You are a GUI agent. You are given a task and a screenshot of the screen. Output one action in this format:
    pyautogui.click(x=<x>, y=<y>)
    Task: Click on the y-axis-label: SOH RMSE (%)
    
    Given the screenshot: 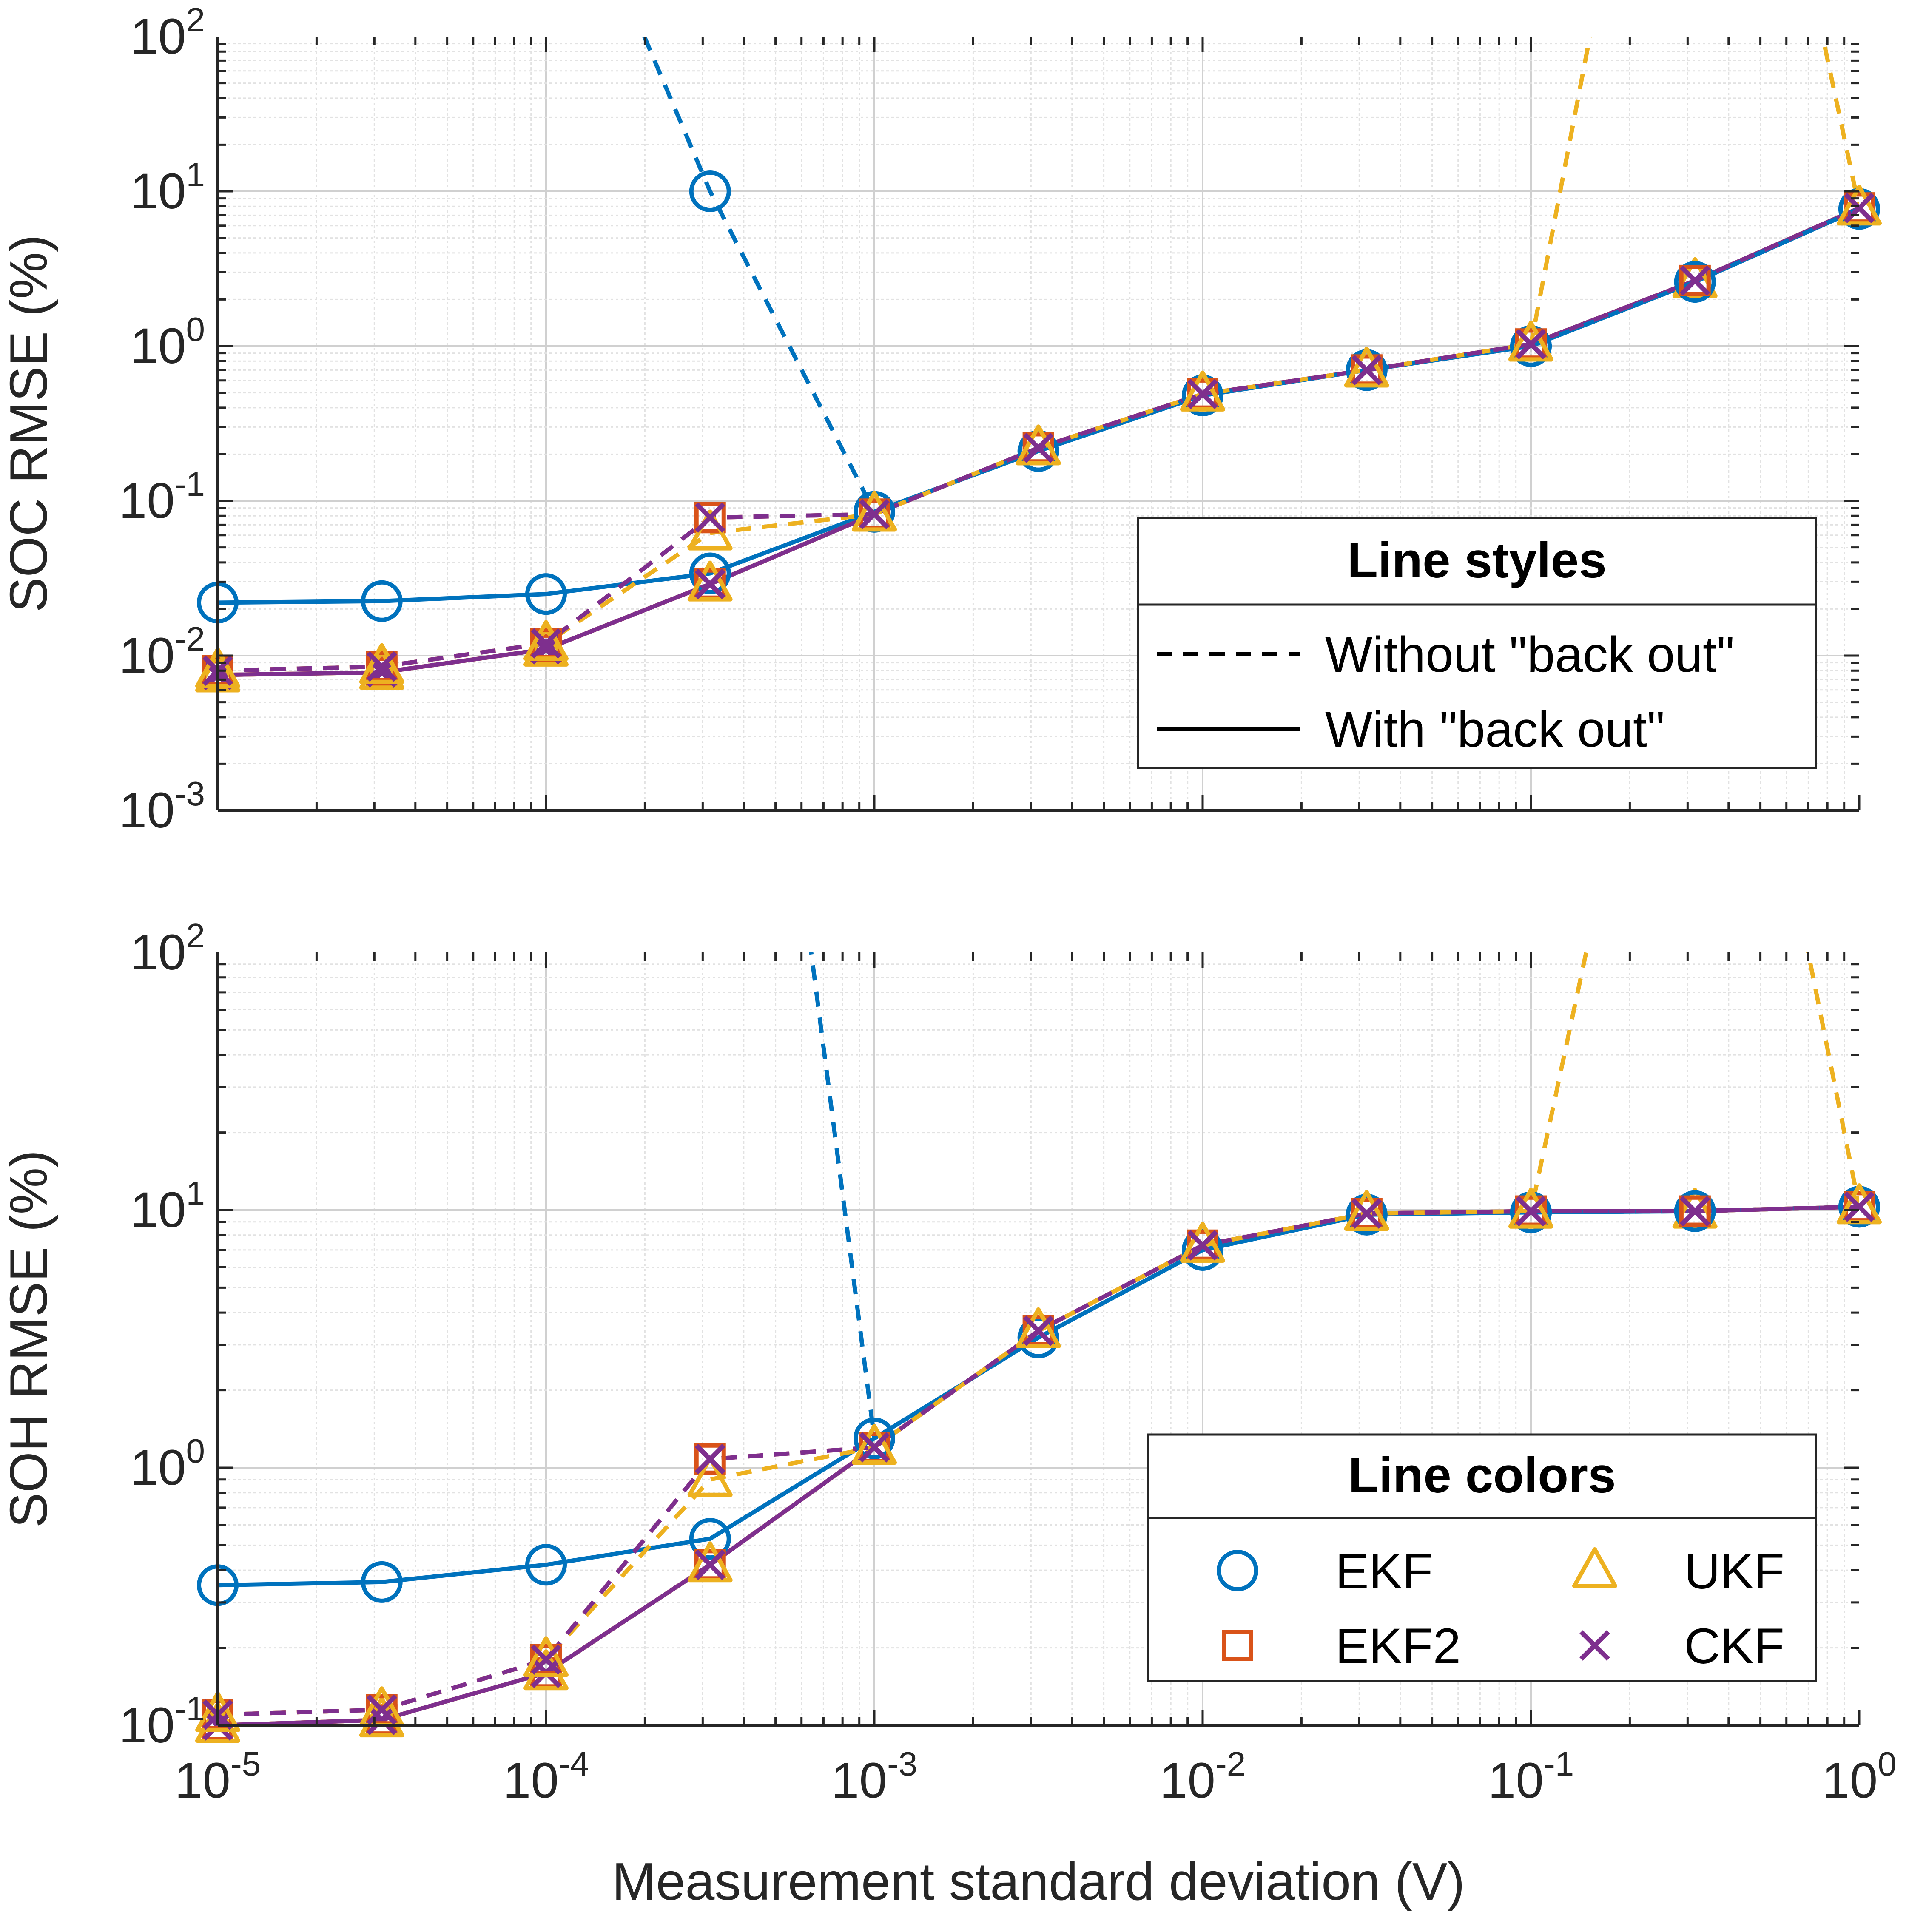 What is the action you would take?
    pyautogui.click(x=29, y=1339)
    